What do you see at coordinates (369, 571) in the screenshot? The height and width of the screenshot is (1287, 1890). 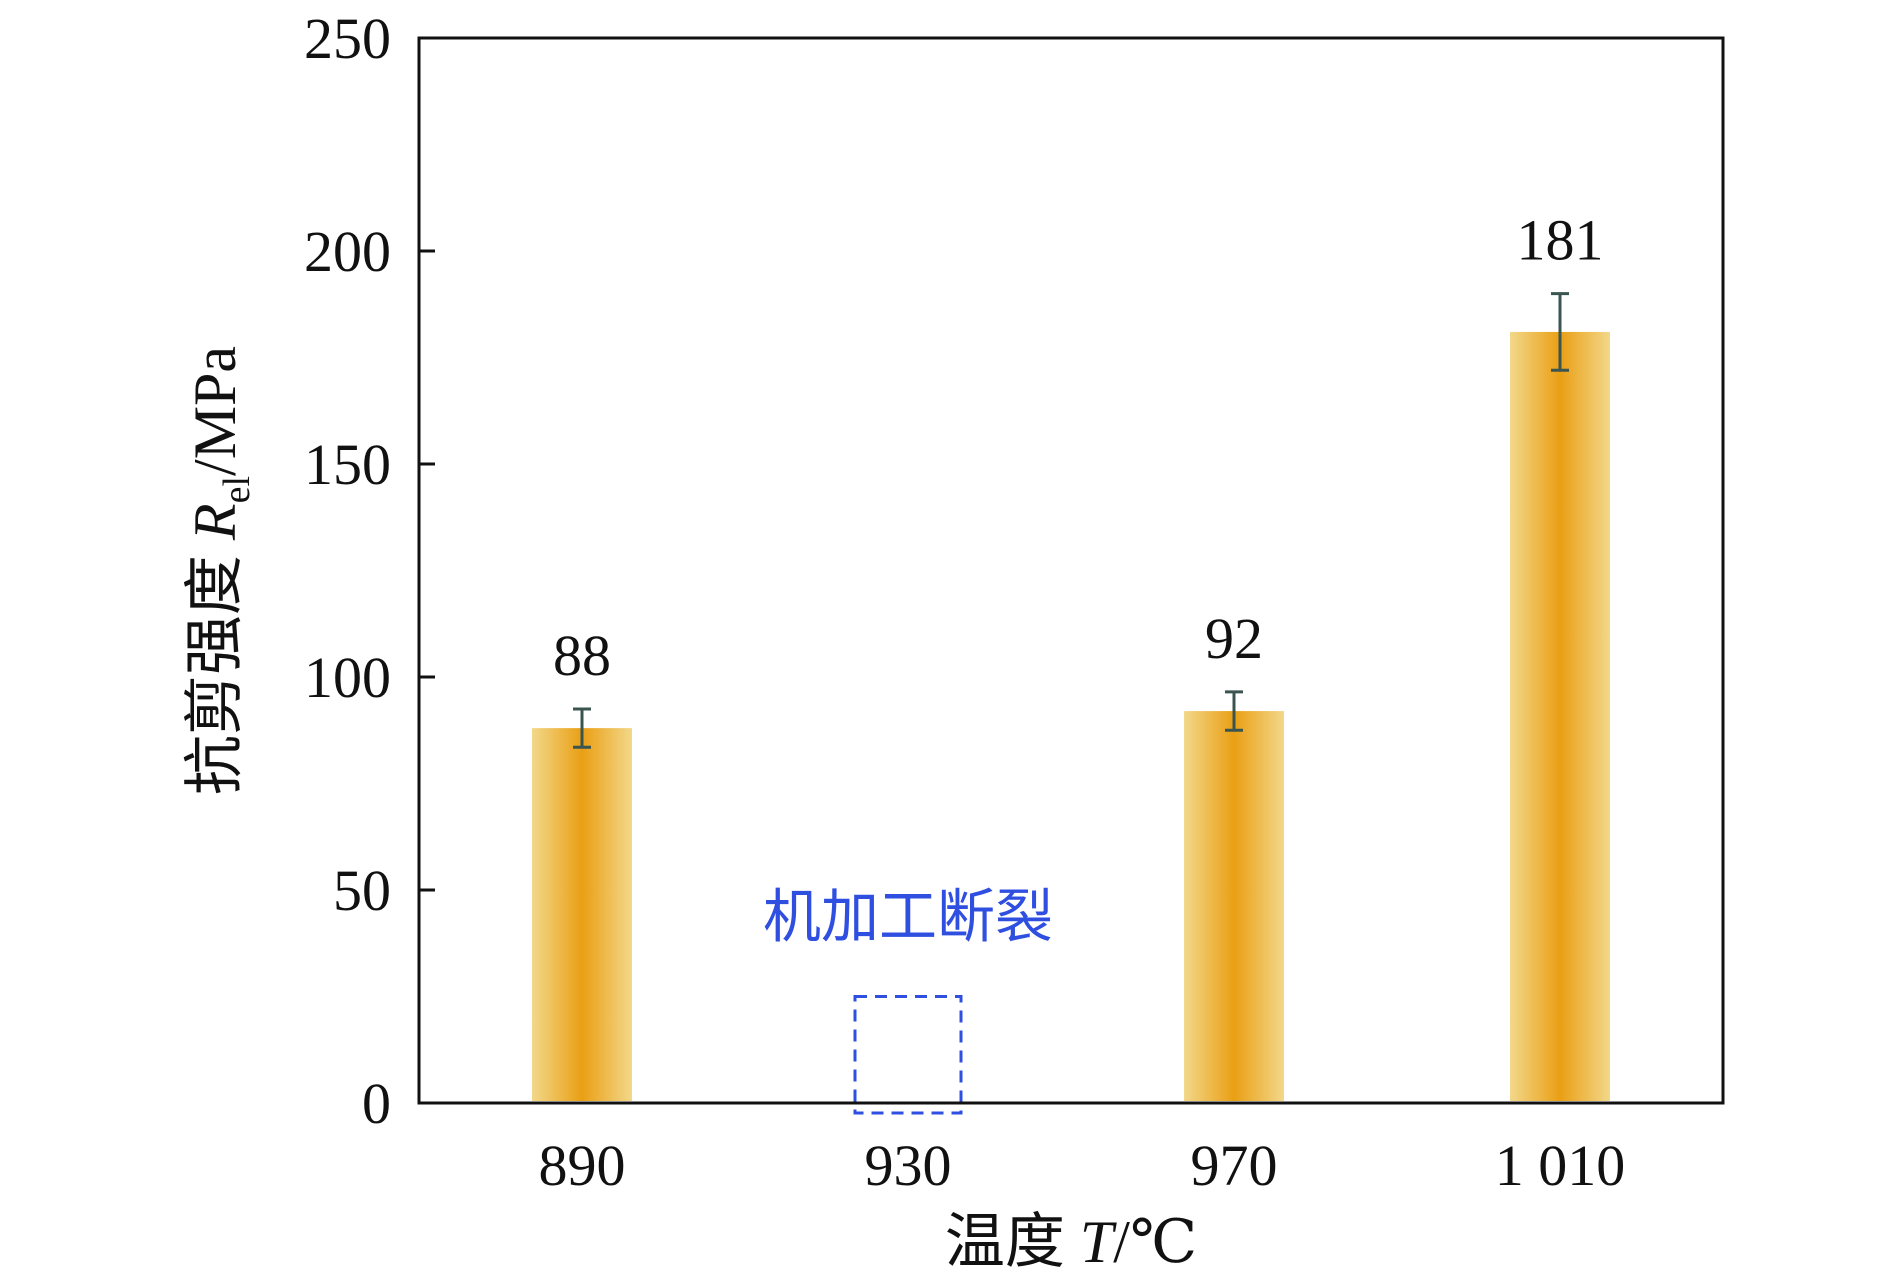 I see `y-axis: 0 50 100 150 200 250` at bounding box center [369, 571].